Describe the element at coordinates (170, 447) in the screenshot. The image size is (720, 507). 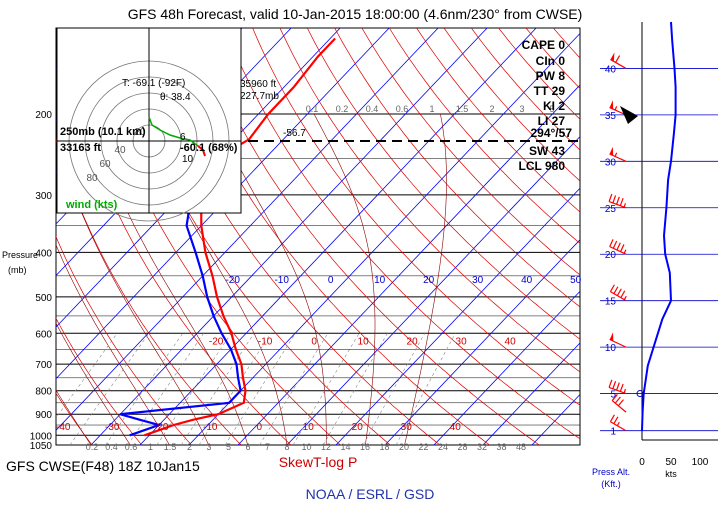
I see `mixing-ratio-label: 1.5` at that location.